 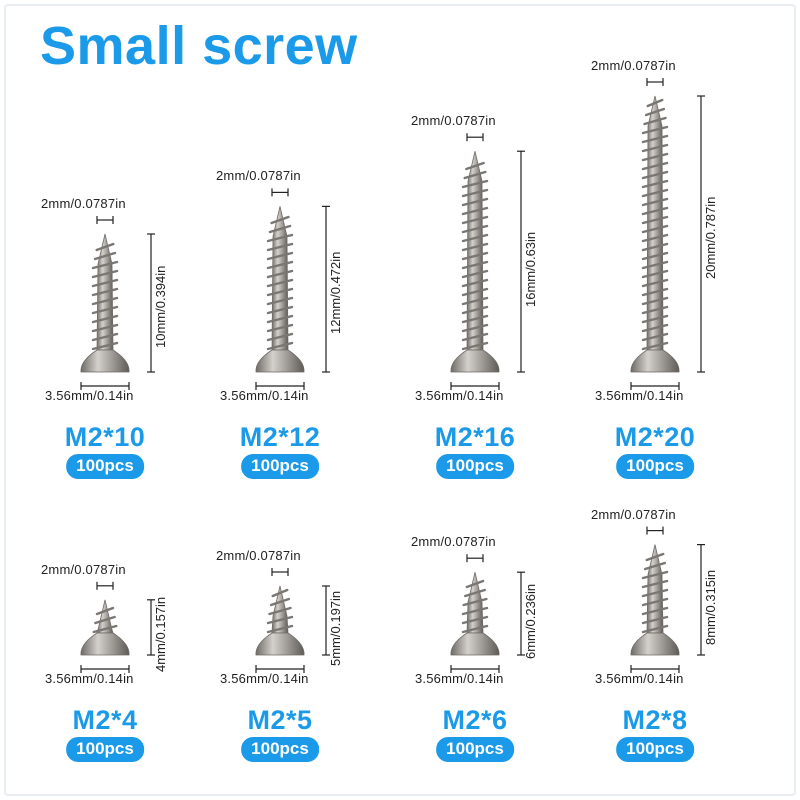 What do you see at coordinates (280, 720) in the screenshot?
I see `model-label: M2*5` at bounding box center [280, 720].